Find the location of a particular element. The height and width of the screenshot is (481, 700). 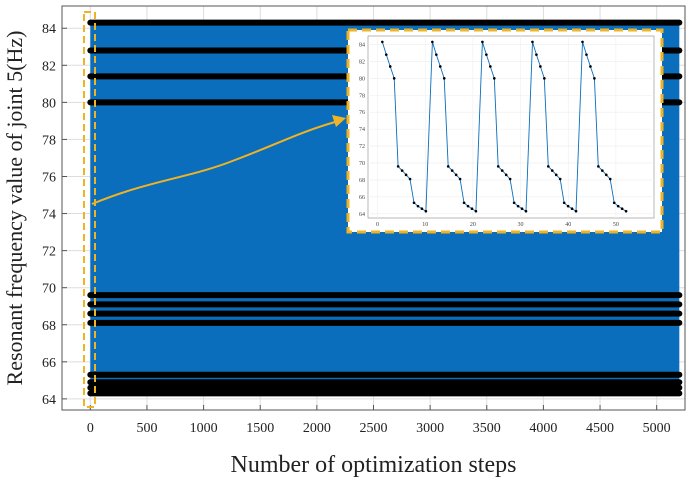

inset-y-tick-label: 74 is located at coordinates (362, 130).